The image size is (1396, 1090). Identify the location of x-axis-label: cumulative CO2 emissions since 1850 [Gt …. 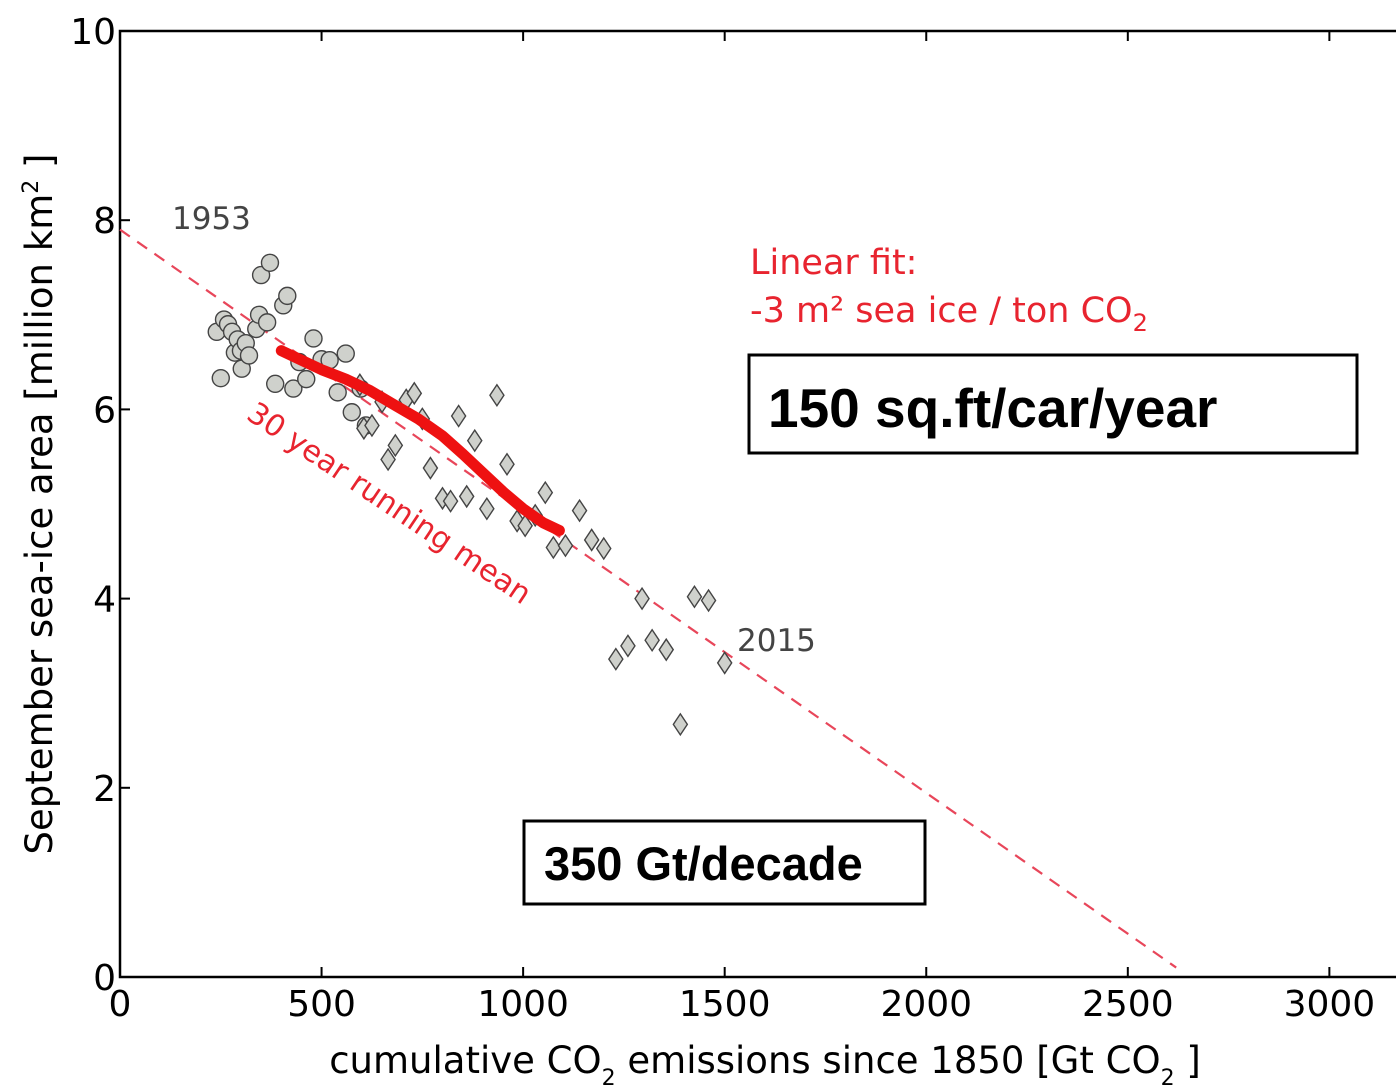
(765, 1064).